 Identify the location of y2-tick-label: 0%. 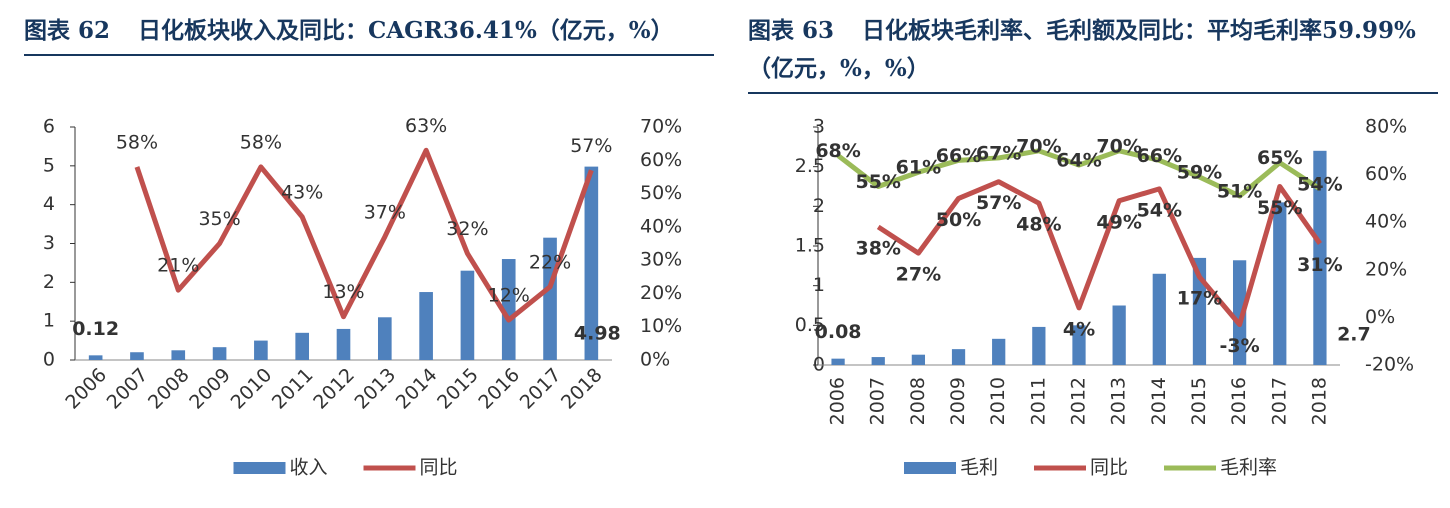
(655, 360).